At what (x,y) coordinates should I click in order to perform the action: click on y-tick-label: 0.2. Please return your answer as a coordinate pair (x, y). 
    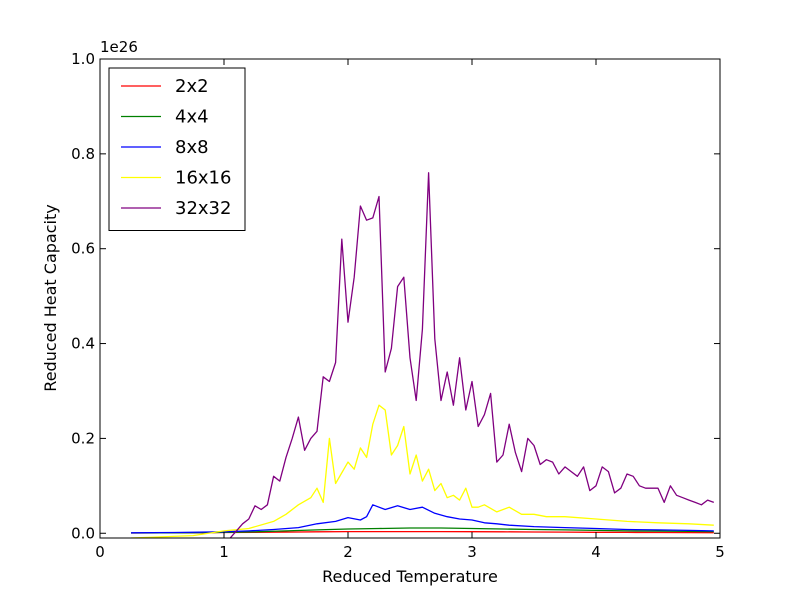
    Looking at the image, I should click on (83, 438).